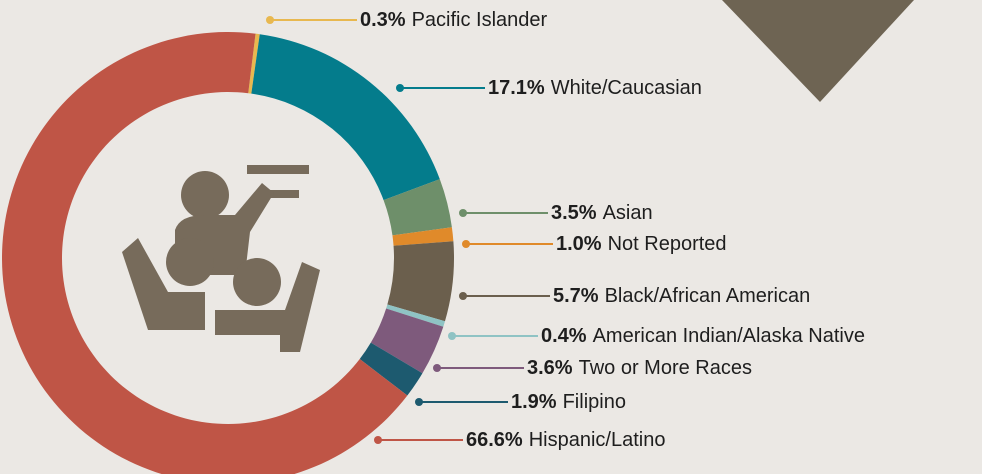 This screenshot has width=982, height=474. Describe the element at coordinates (550, 368) in the screenshot. I see `value-label: 3.6%` at that location.